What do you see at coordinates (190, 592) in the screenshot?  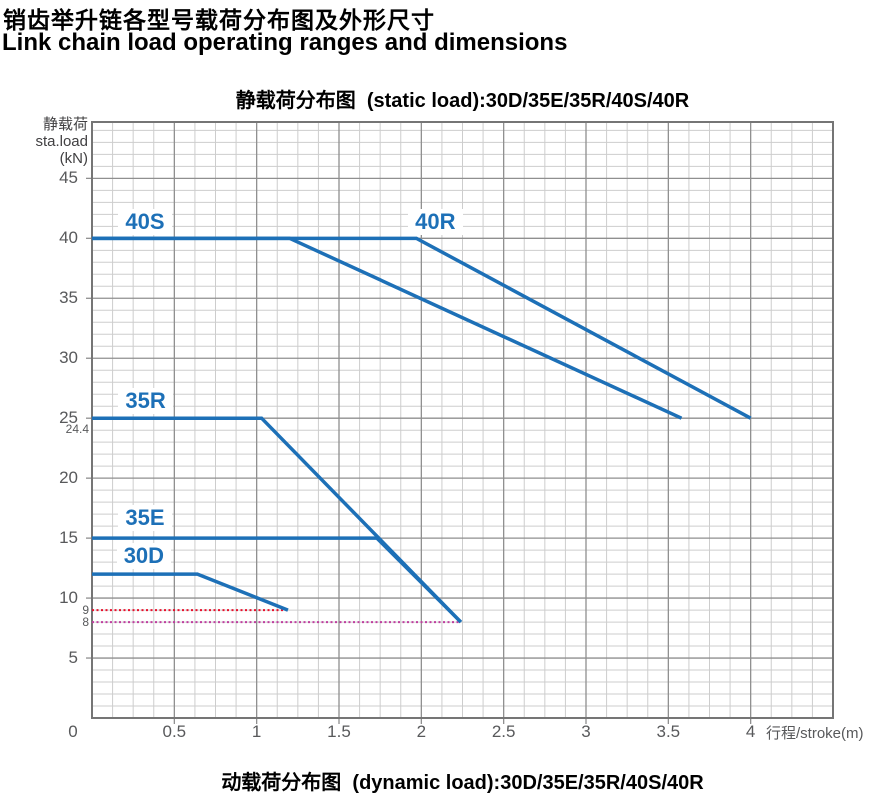 I see `series-line-30D` at bounding box center [190, 592].